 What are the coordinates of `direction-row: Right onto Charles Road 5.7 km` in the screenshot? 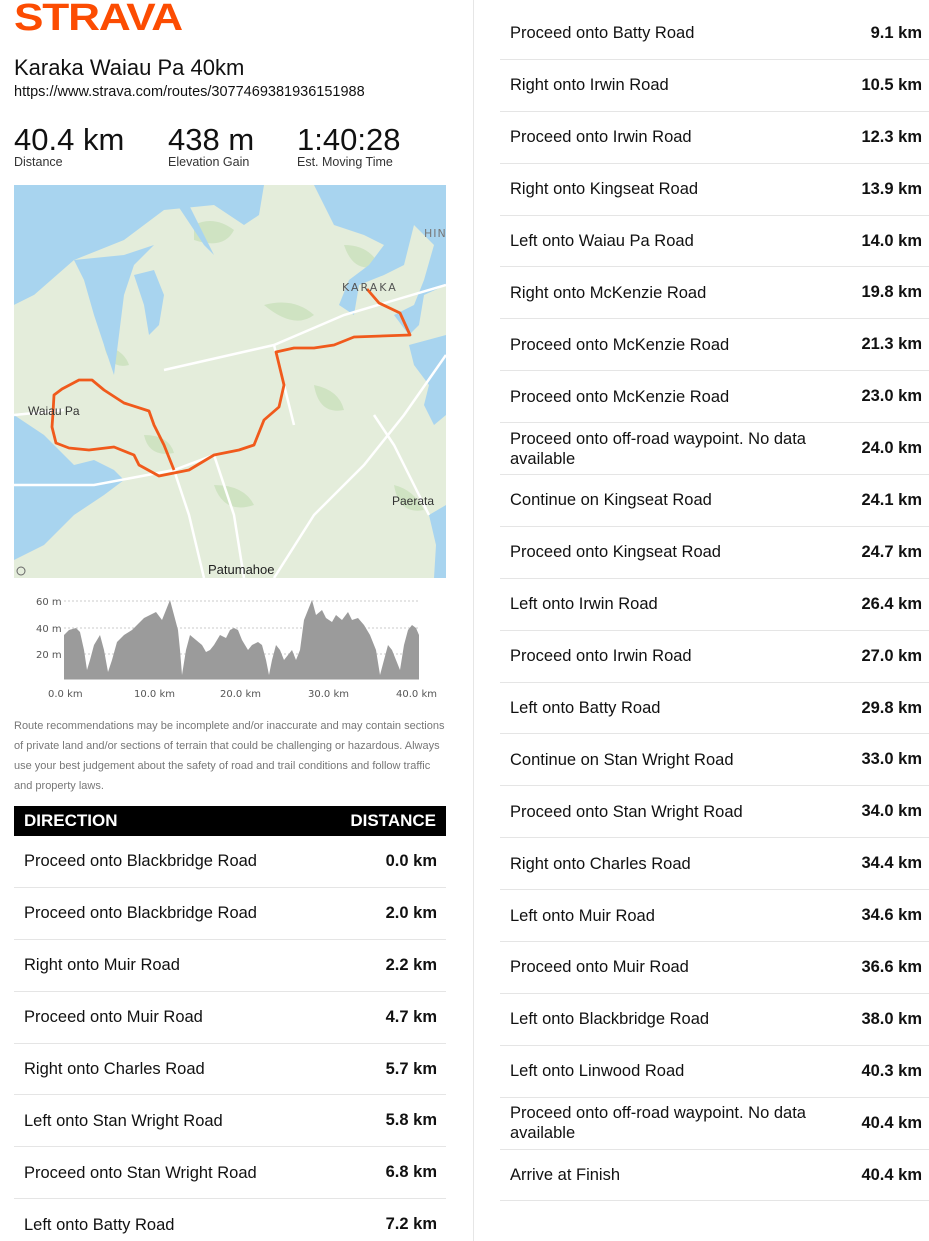 It's located at (230, 1070).